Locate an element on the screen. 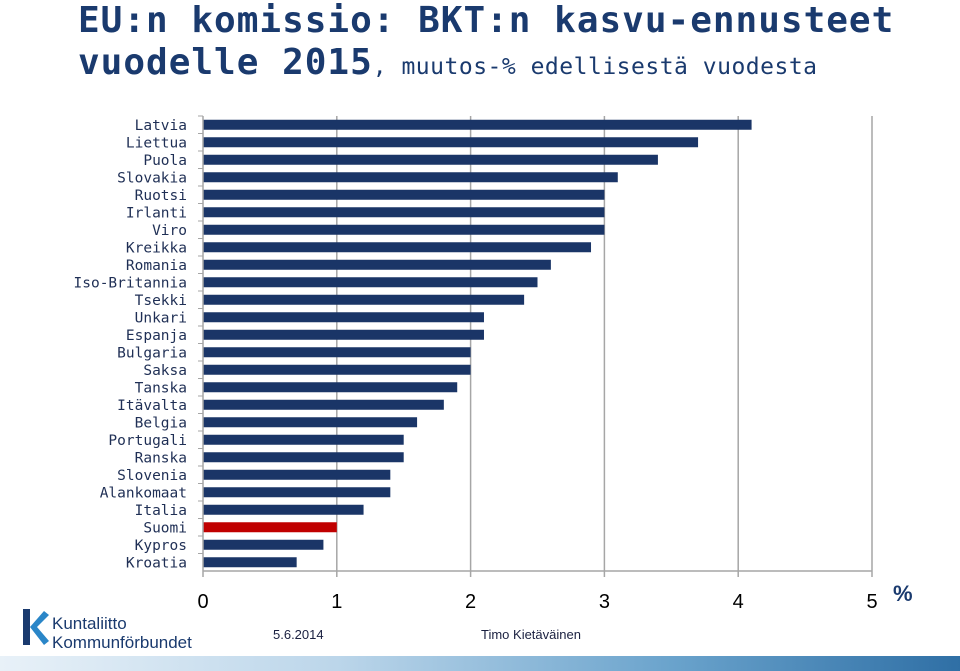  category-label: Viro is located at coordinates (169, 231).